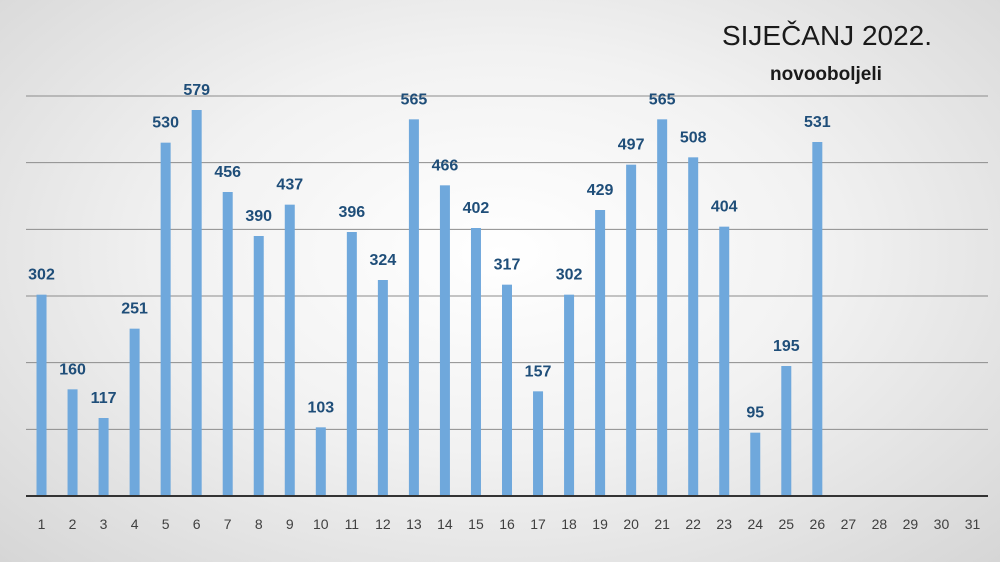 This screenshot has width=1000, height=562. Describe the element at coordinates (445, 165) in the screenshot. I see `data-label: 466` at that location.